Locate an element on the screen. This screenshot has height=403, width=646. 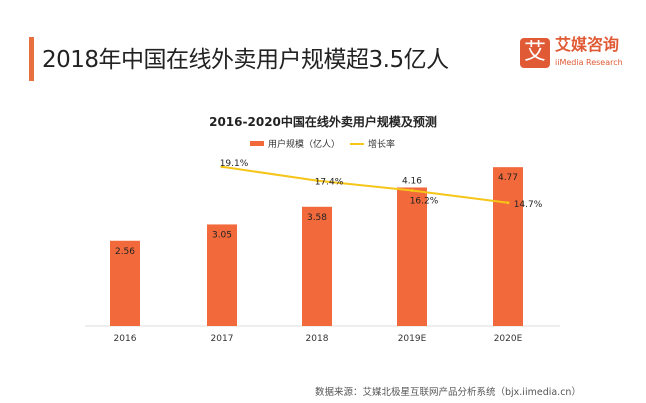
bar-label: 3.05 is located at coordinates (222, 235).